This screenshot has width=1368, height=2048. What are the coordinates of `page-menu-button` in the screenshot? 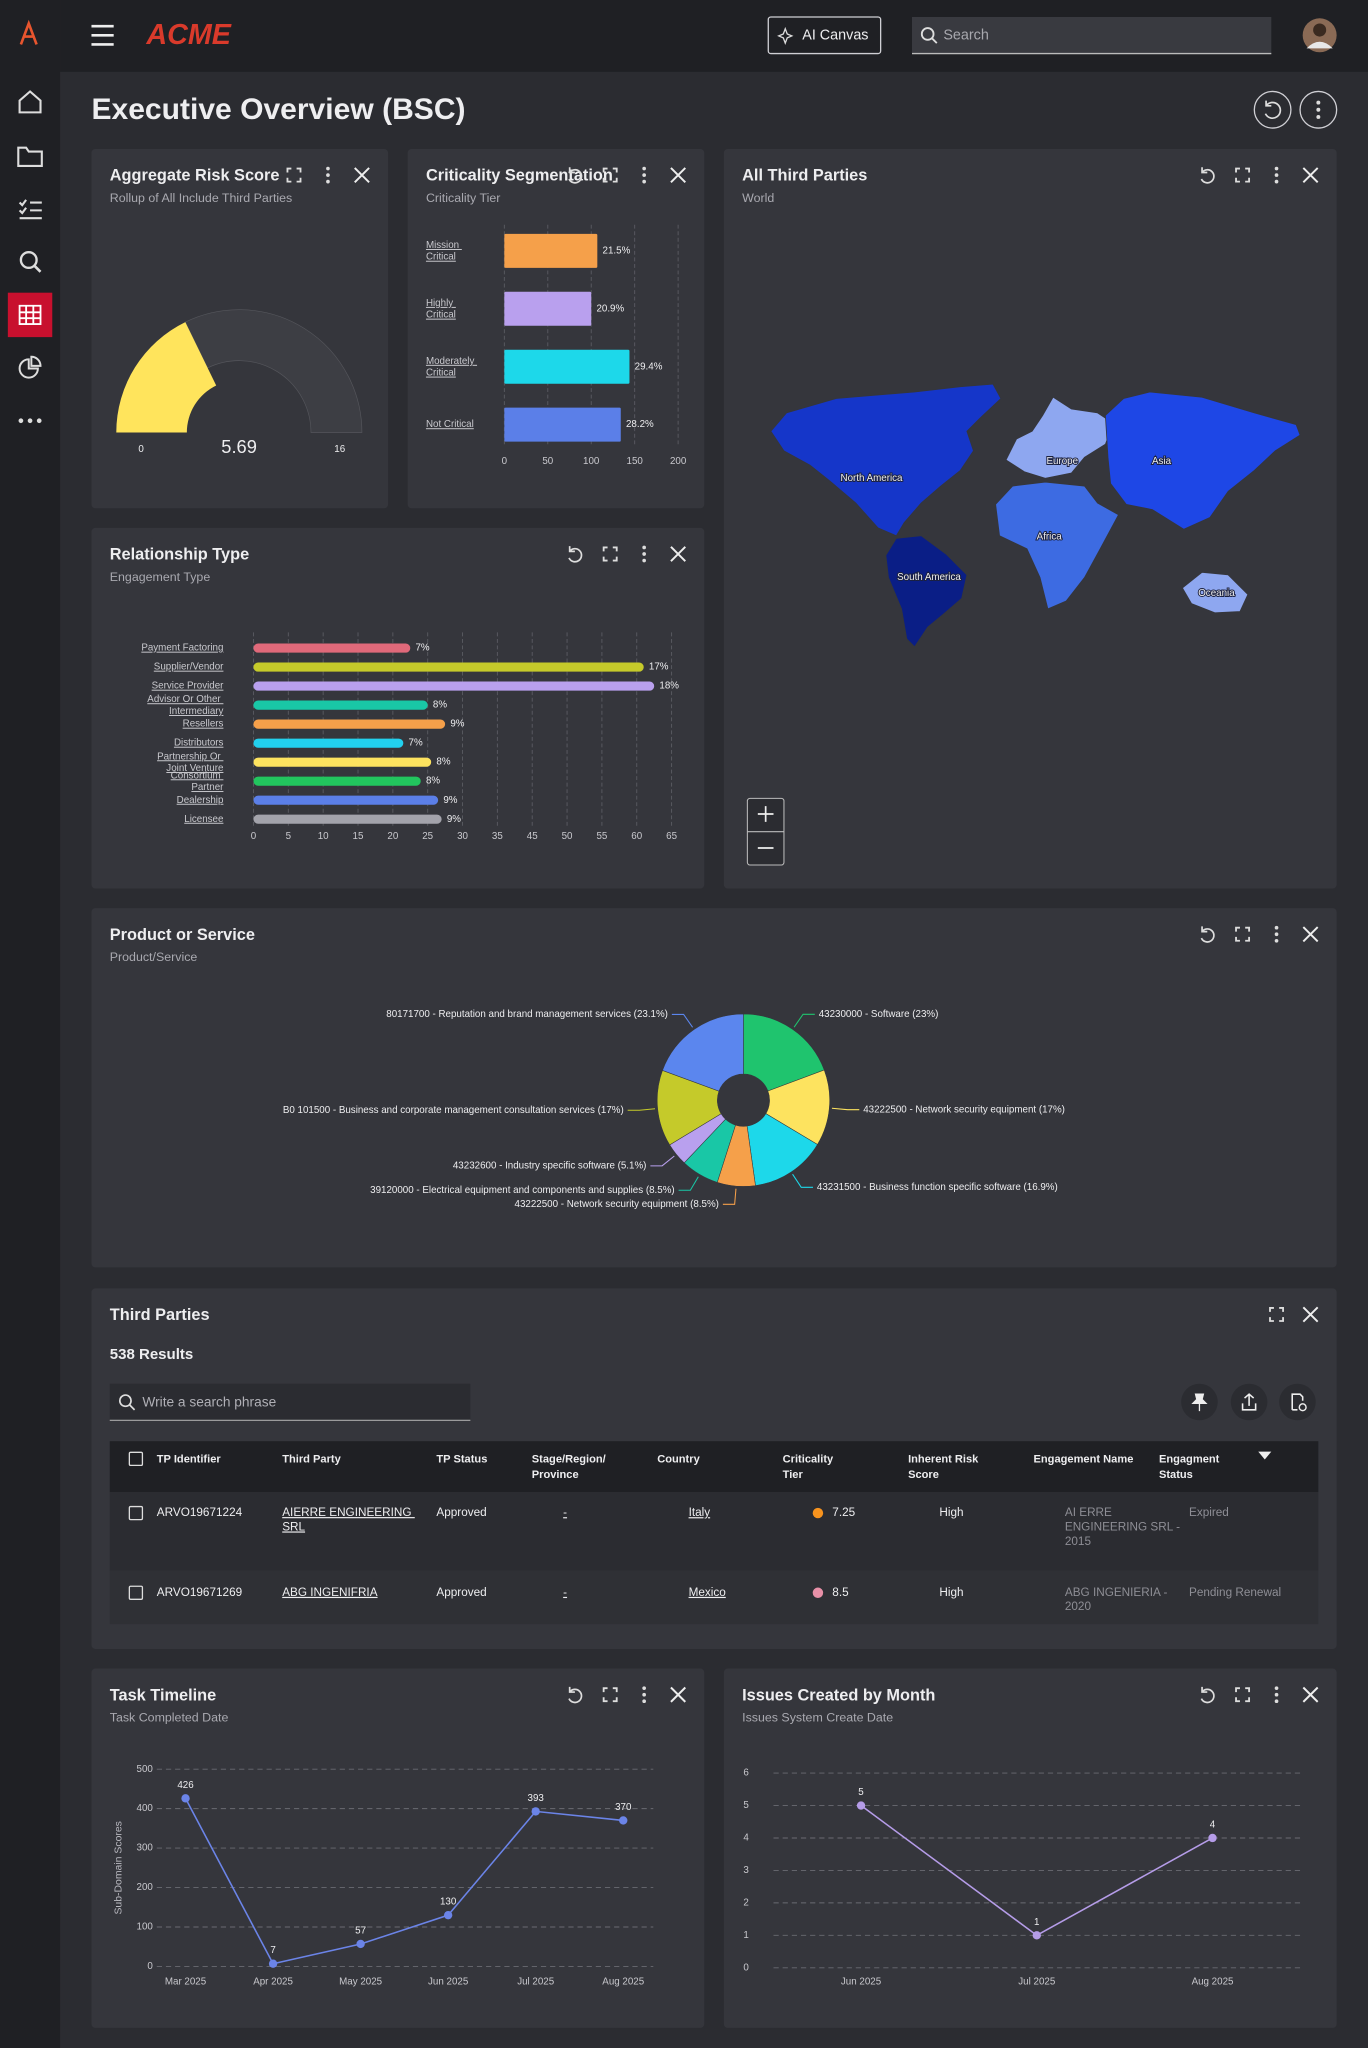 It's located at (1318, 109).